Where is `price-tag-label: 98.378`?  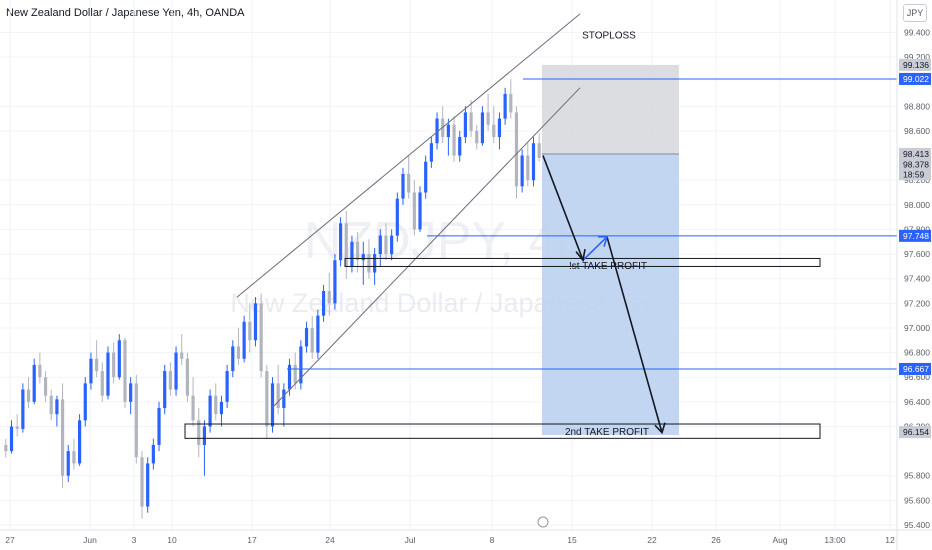 price-tag-label: 98.378 is located at coordinates (916, 164).